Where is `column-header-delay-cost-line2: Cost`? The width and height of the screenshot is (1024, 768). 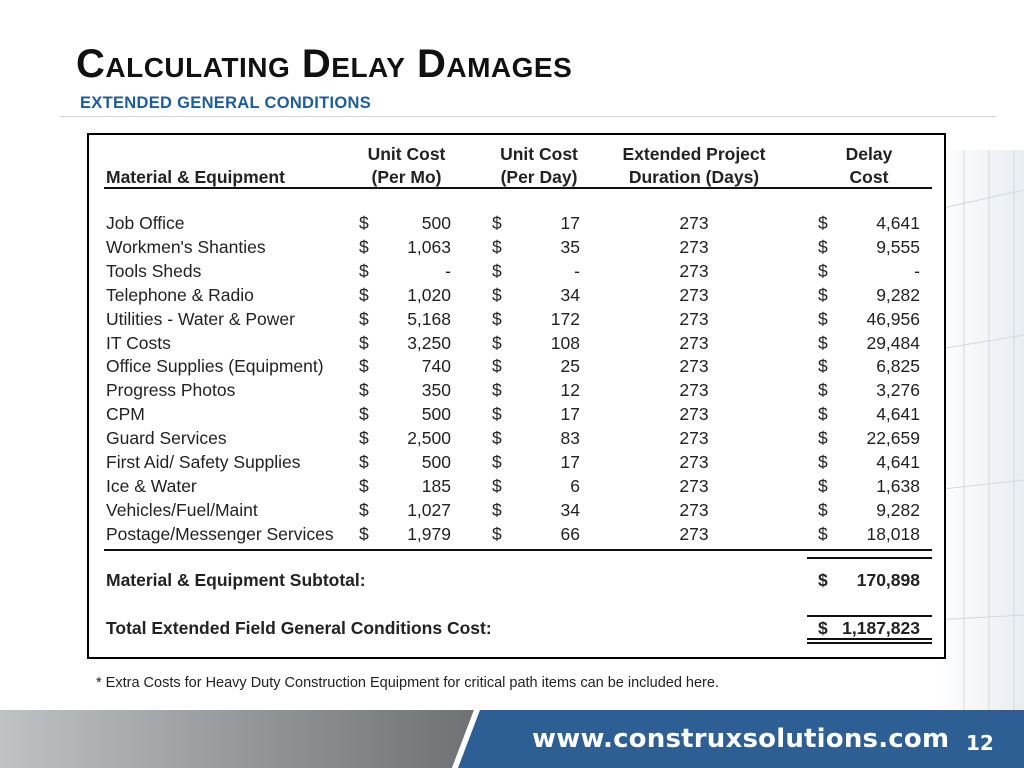
column-header-delay-cost-line2: Cost is located at coordinates (869, 177).